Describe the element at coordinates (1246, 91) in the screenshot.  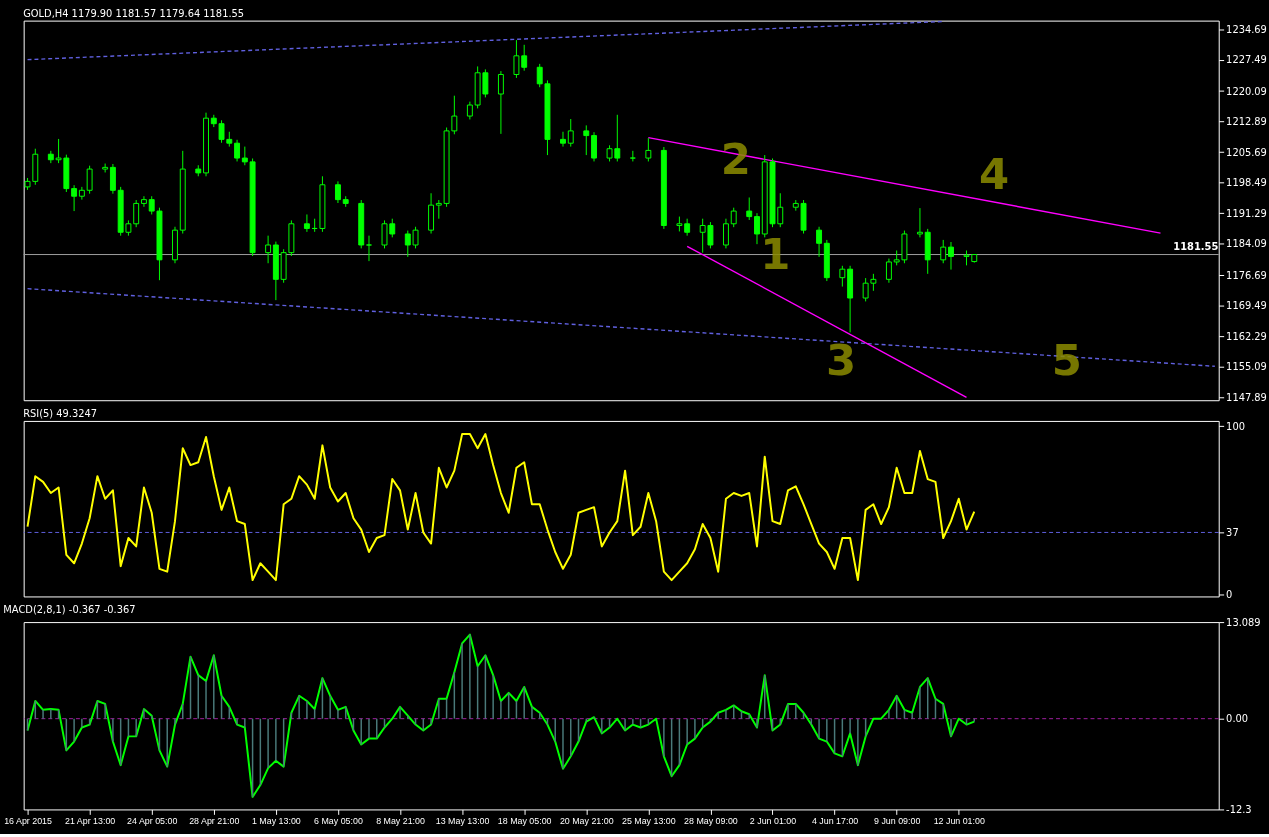
I see `y-tick-label: 1220.09` at that location.